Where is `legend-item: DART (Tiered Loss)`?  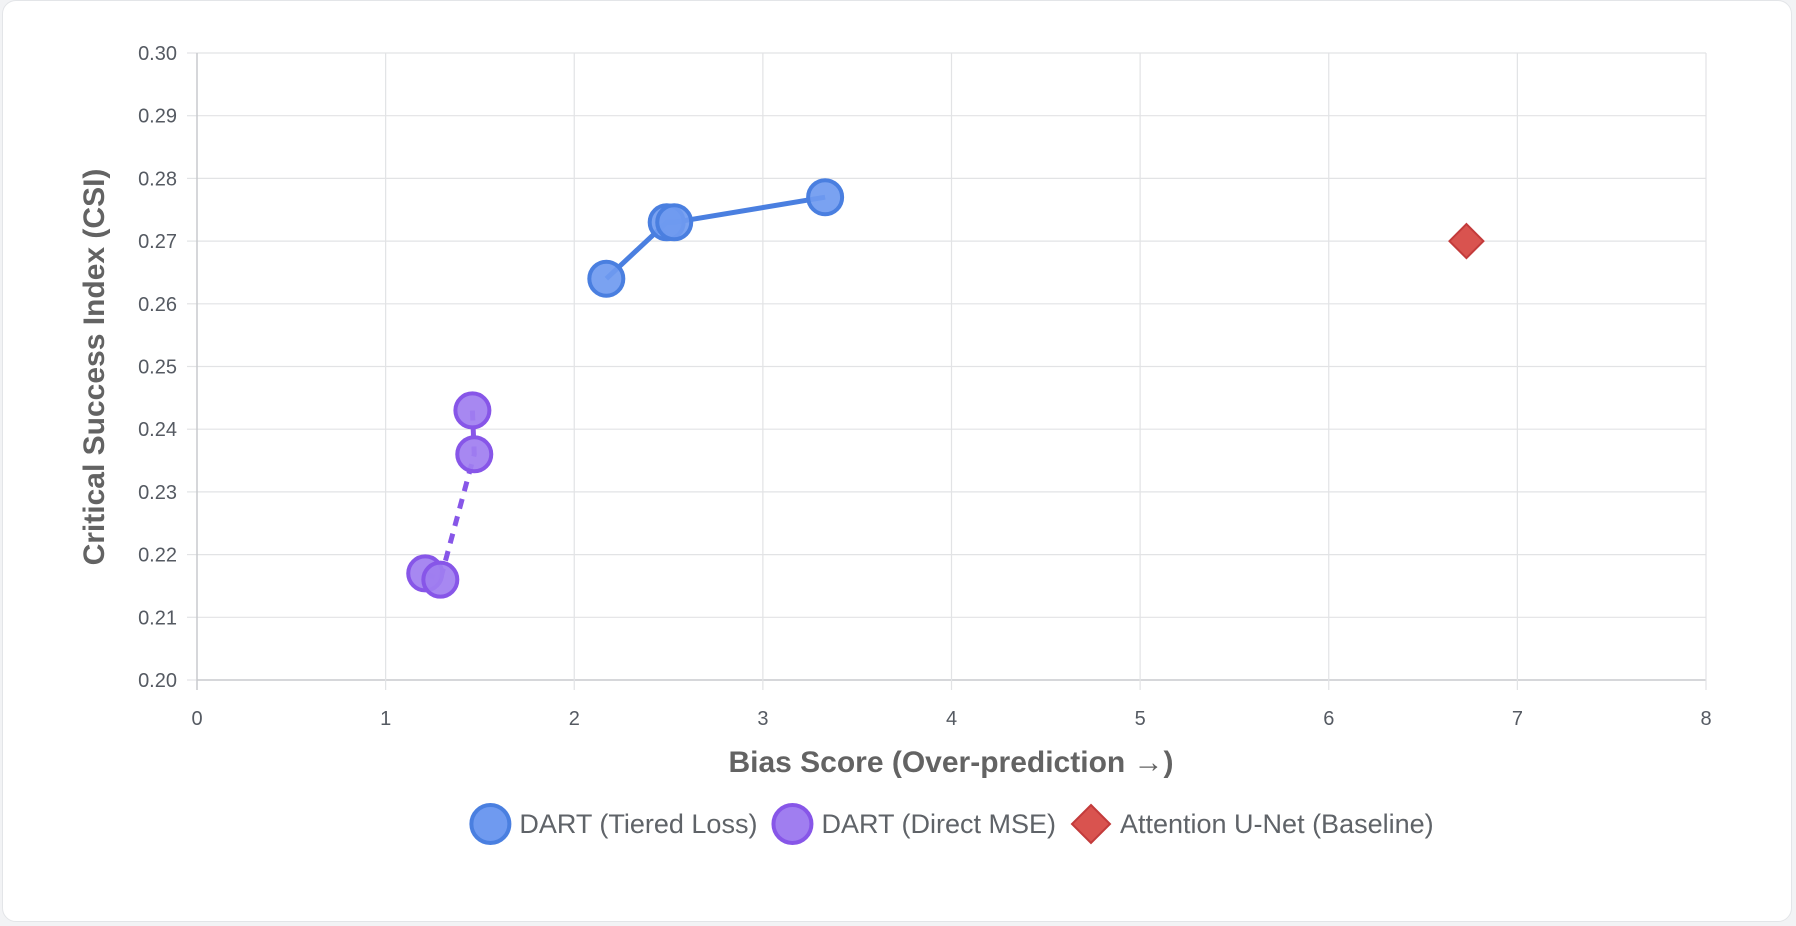
legend-item: DART (Tiered Loss) is located at coordinates (613, 824).